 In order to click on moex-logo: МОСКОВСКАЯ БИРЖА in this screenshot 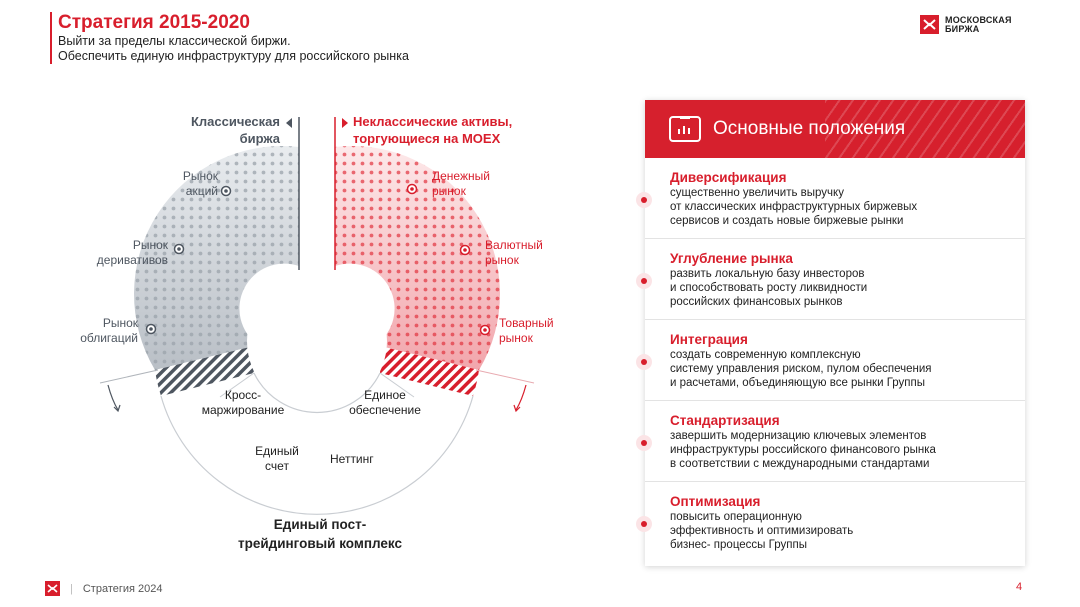, I will do `click(967, 24)`.